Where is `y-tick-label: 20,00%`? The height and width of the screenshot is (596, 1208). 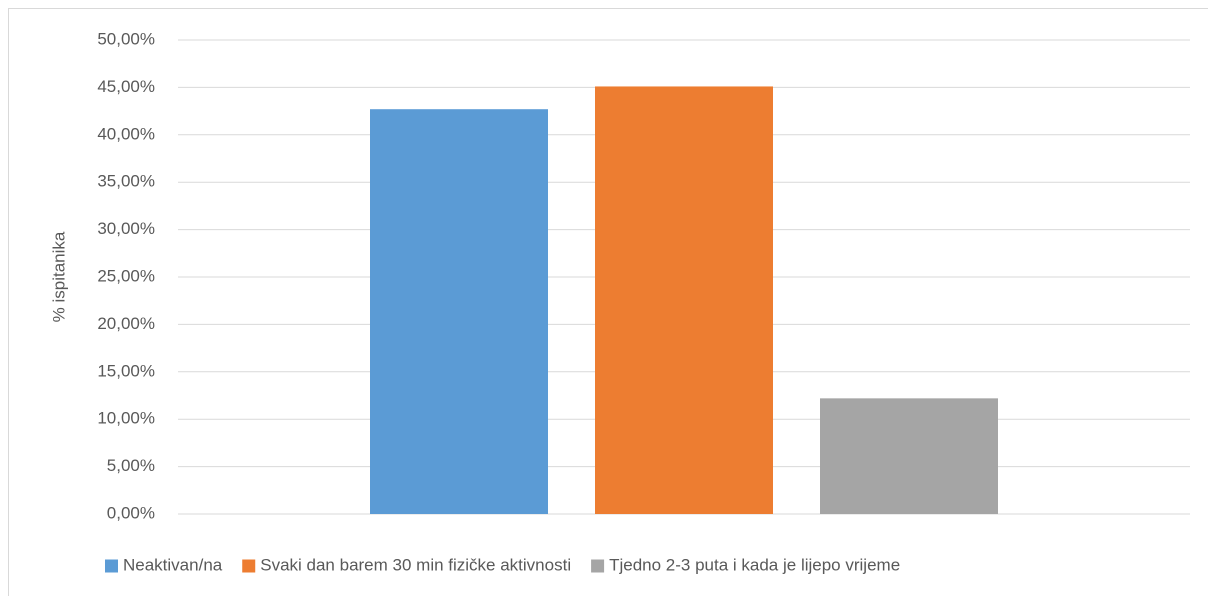
y-tick-label: 20,00% is located at coordinates (126, 323).